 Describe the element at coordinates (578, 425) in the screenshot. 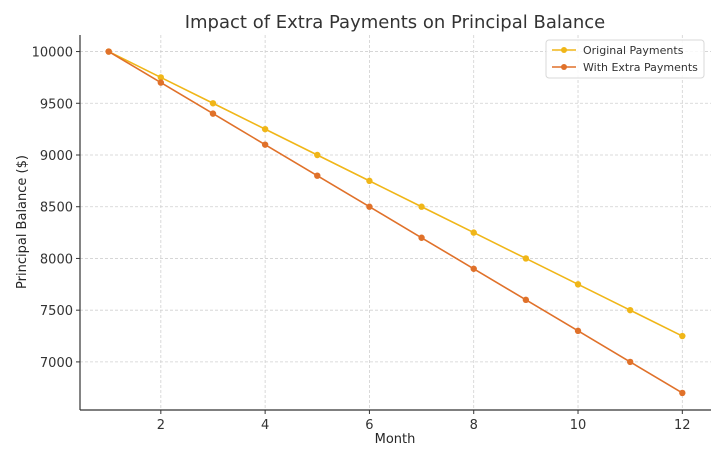

I see `x-tick-label: 10` at that location.